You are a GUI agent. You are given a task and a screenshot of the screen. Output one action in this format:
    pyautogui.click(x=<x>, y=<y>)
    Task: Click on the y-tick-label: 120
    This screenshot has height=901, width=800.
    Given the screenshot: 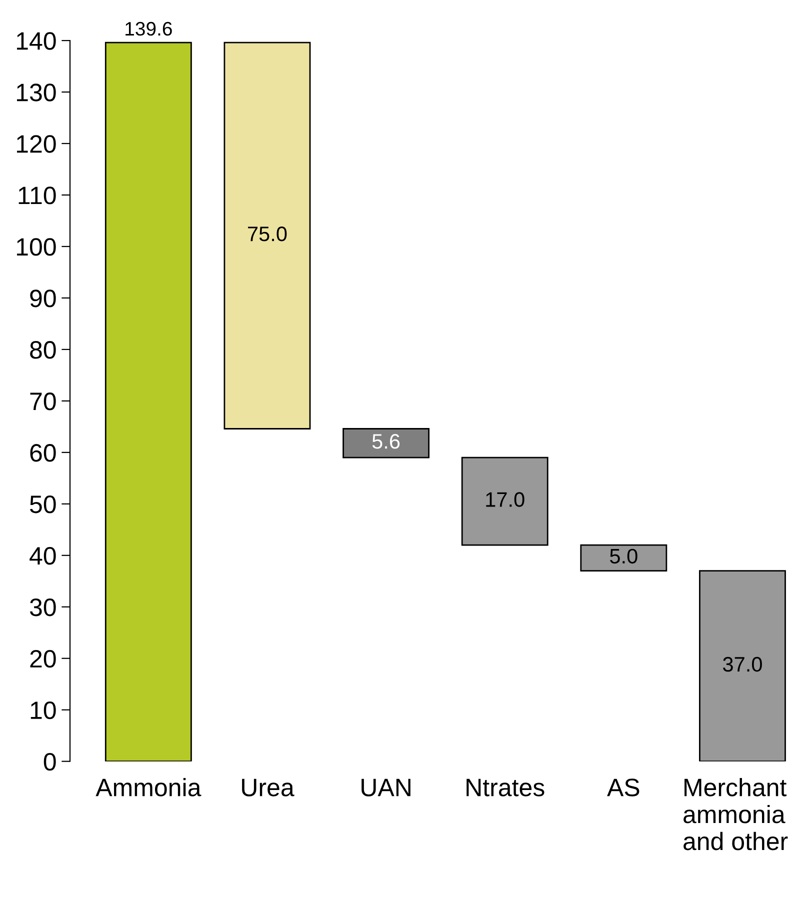 What is the action you would take?
    pyautogui.click(x=36, y=144)
    